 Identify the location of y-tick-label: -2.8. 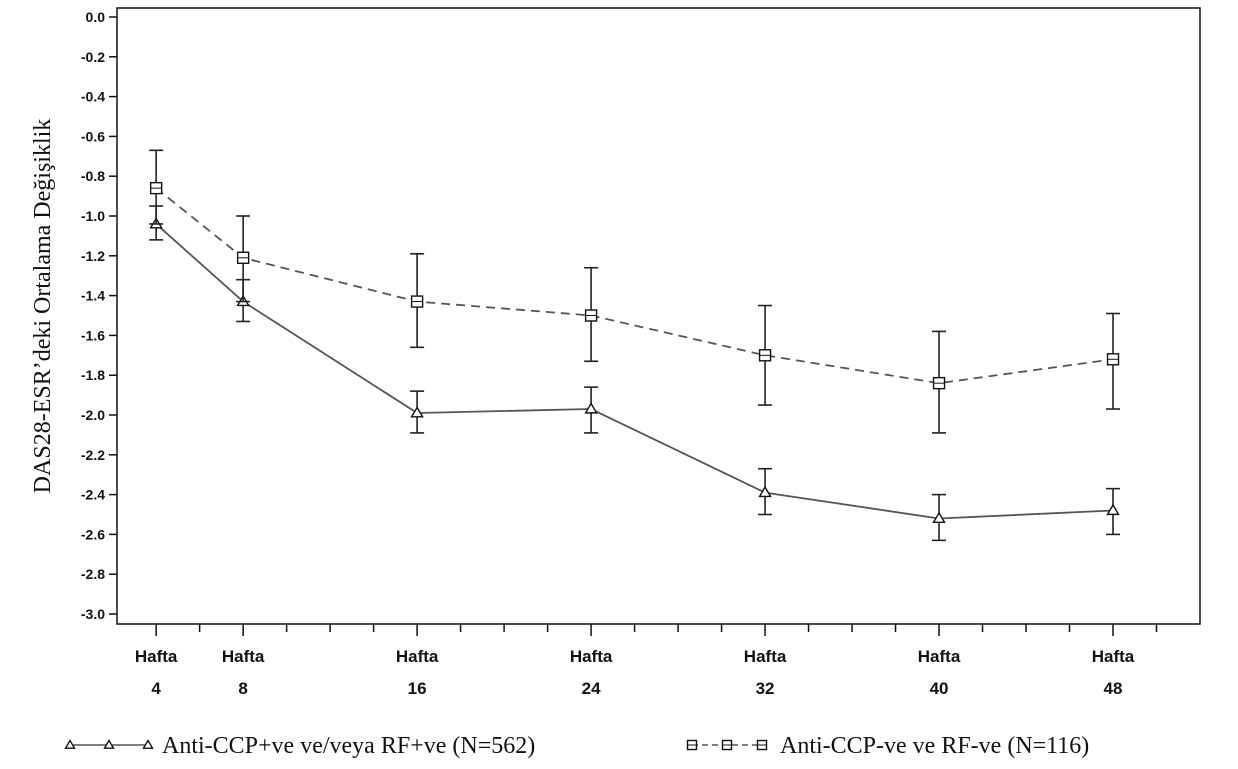
(93, 574).